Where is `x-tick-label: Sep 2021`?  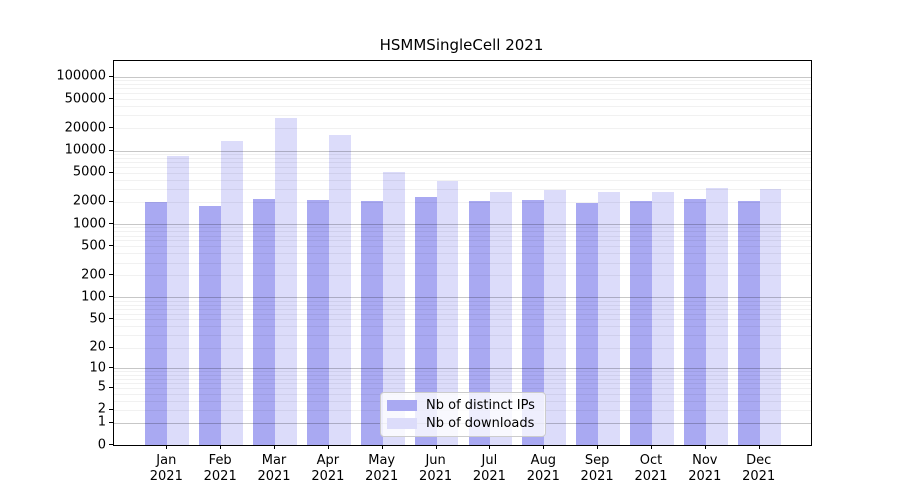 x-tick-label: Sep 2021 is located at coordinates (597, 468).